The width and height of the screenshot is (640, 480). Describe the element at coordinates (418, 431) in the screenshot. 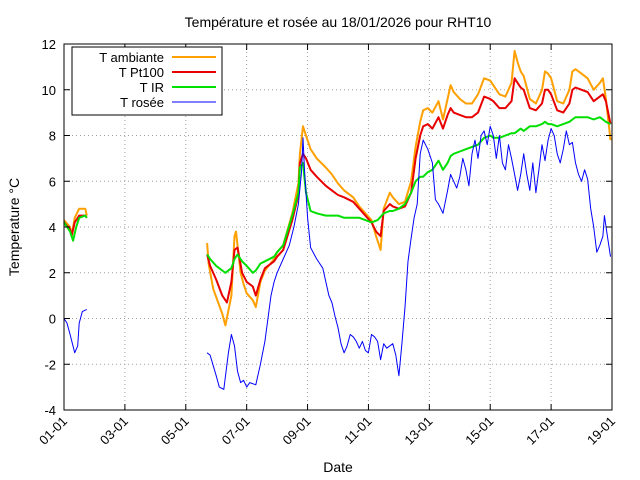

I see `x-tick-label: 13-01` at that location.